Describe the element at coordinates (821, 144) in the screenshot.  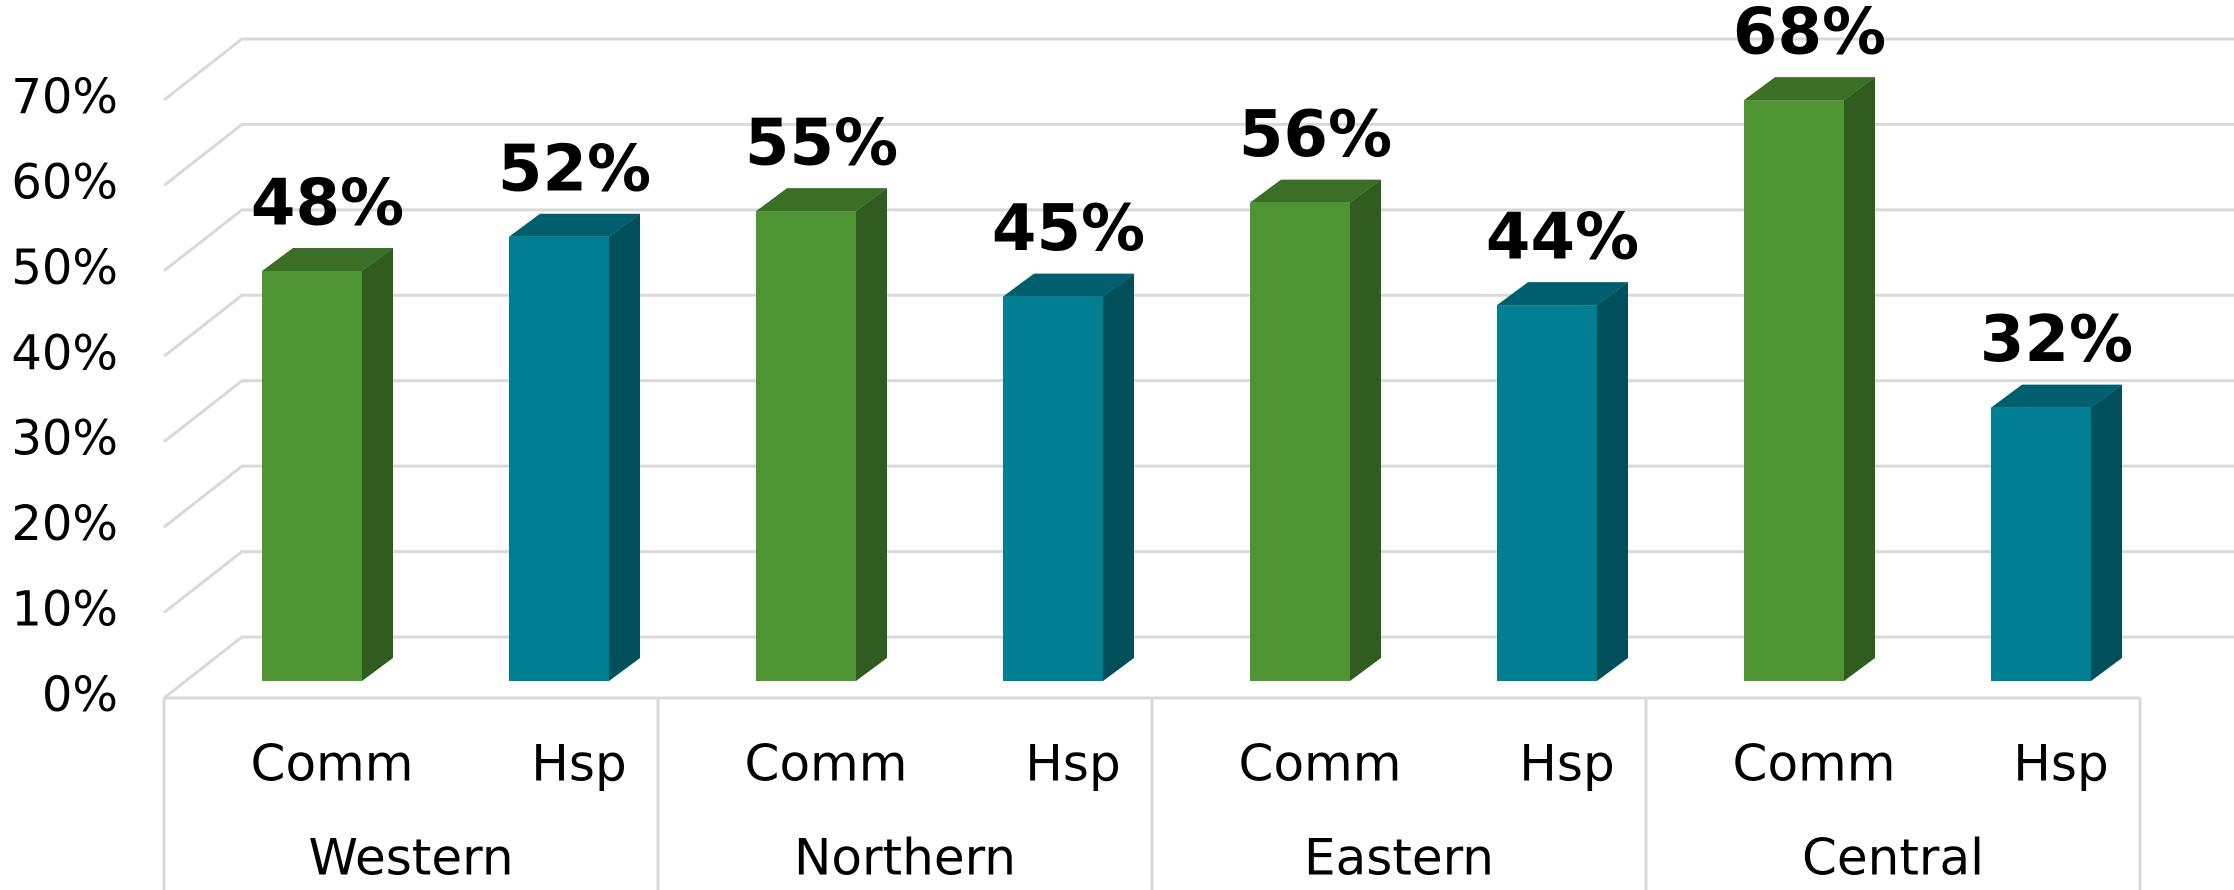
I see `data-label: 55%` at that location.